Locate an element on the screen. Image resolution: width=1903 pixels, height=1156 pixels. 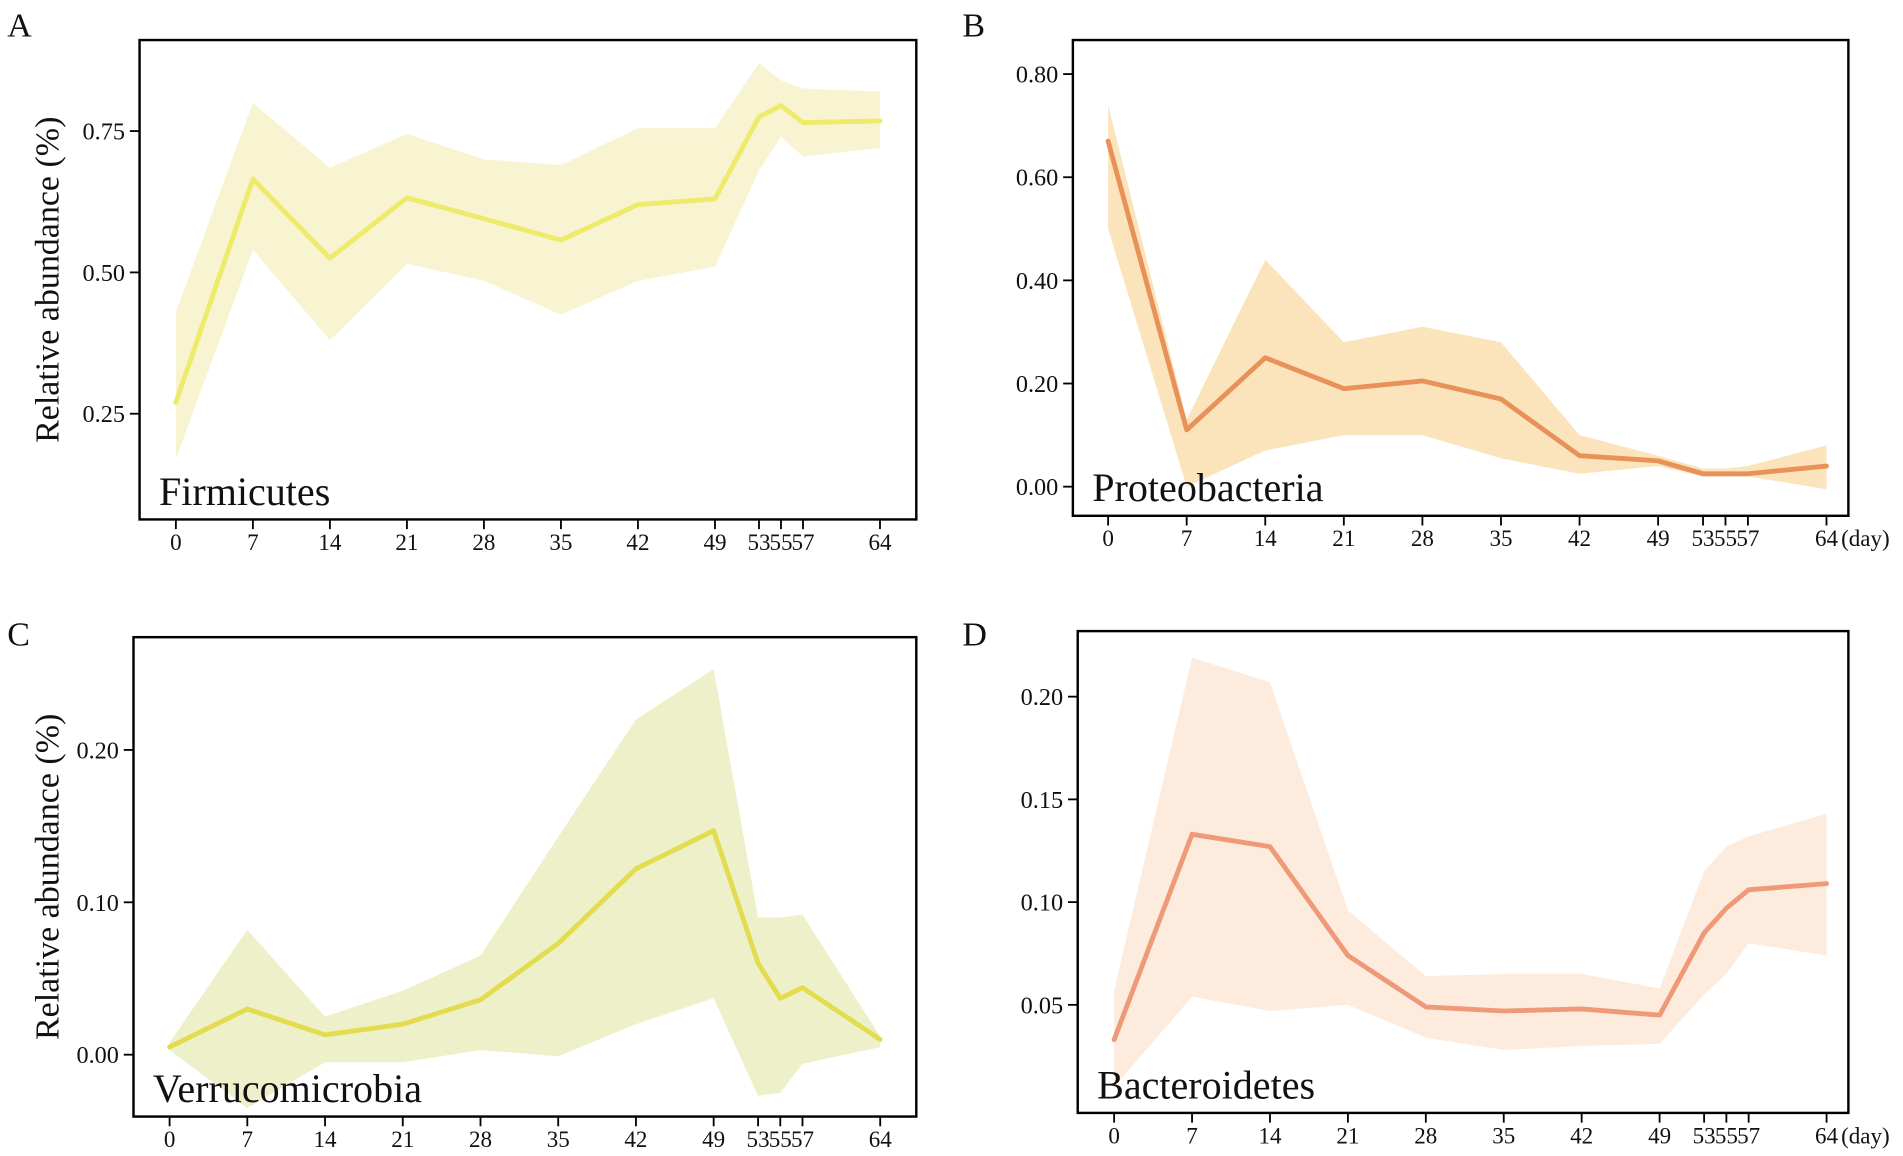
panel-letter: C is located at coordinates (18, 635).